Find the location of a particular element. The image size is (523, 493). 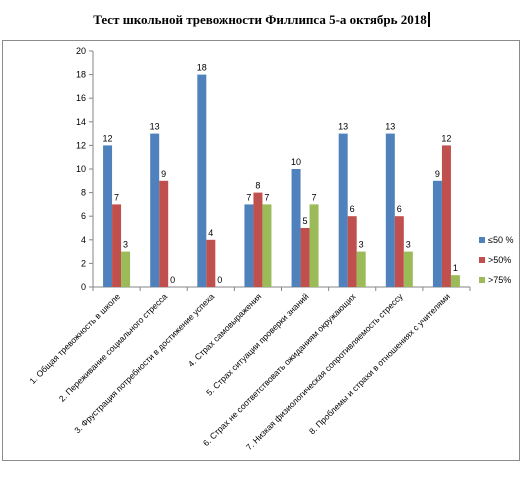

data-label: 5 is located at coordinates (305, 221).